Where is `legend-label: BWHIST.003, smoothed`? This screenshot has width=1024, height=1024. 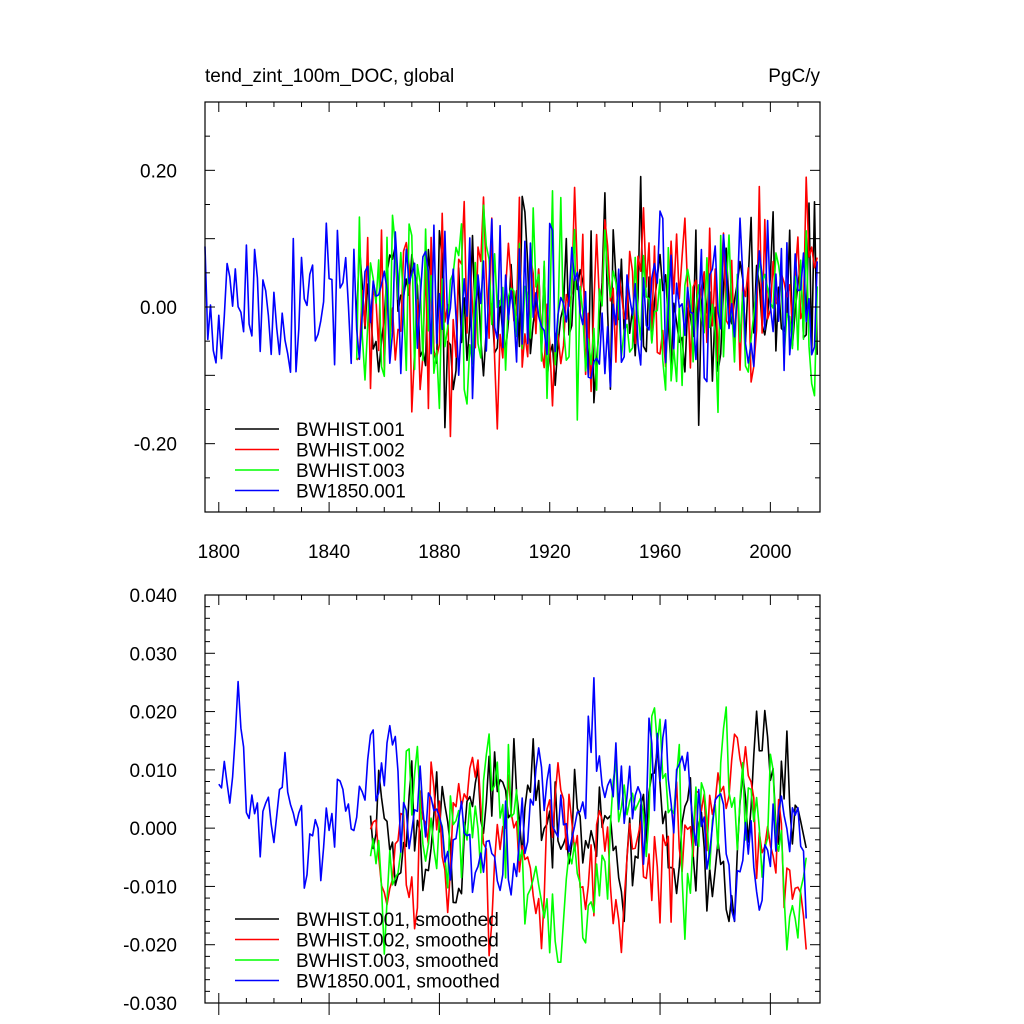
legend-label: BWHIST.003, smoothed is located at coordinates (397, 961).